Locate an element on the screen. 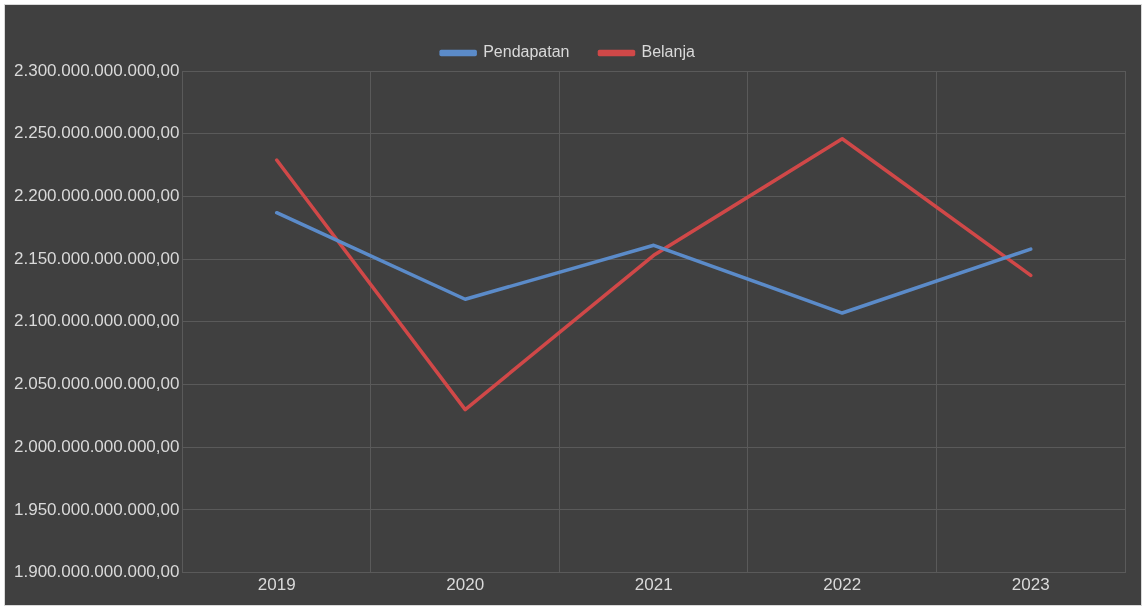  x-tick-label: 2020 is located at coordinates (465, 585).